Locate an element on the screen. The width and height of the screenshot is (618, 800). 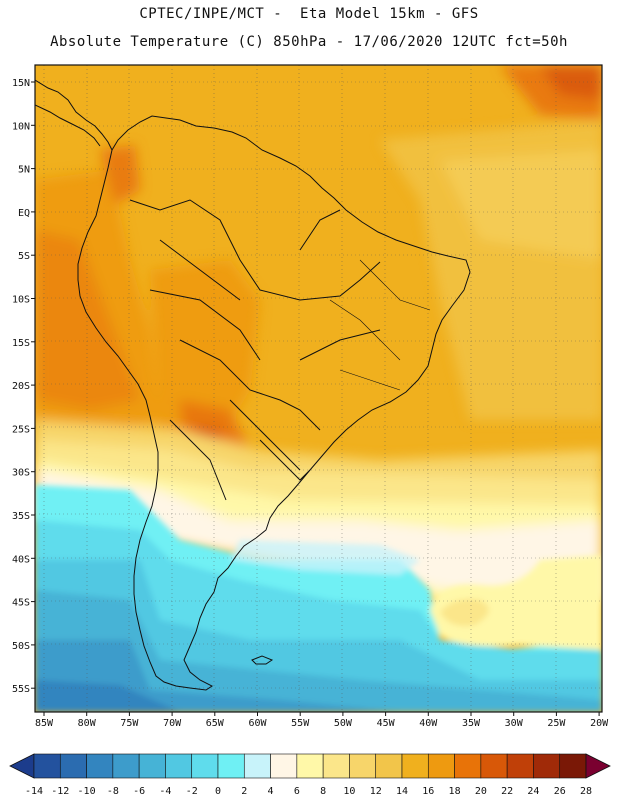
colorbar-tick-label: 24 is located at coordinates (533, 791).